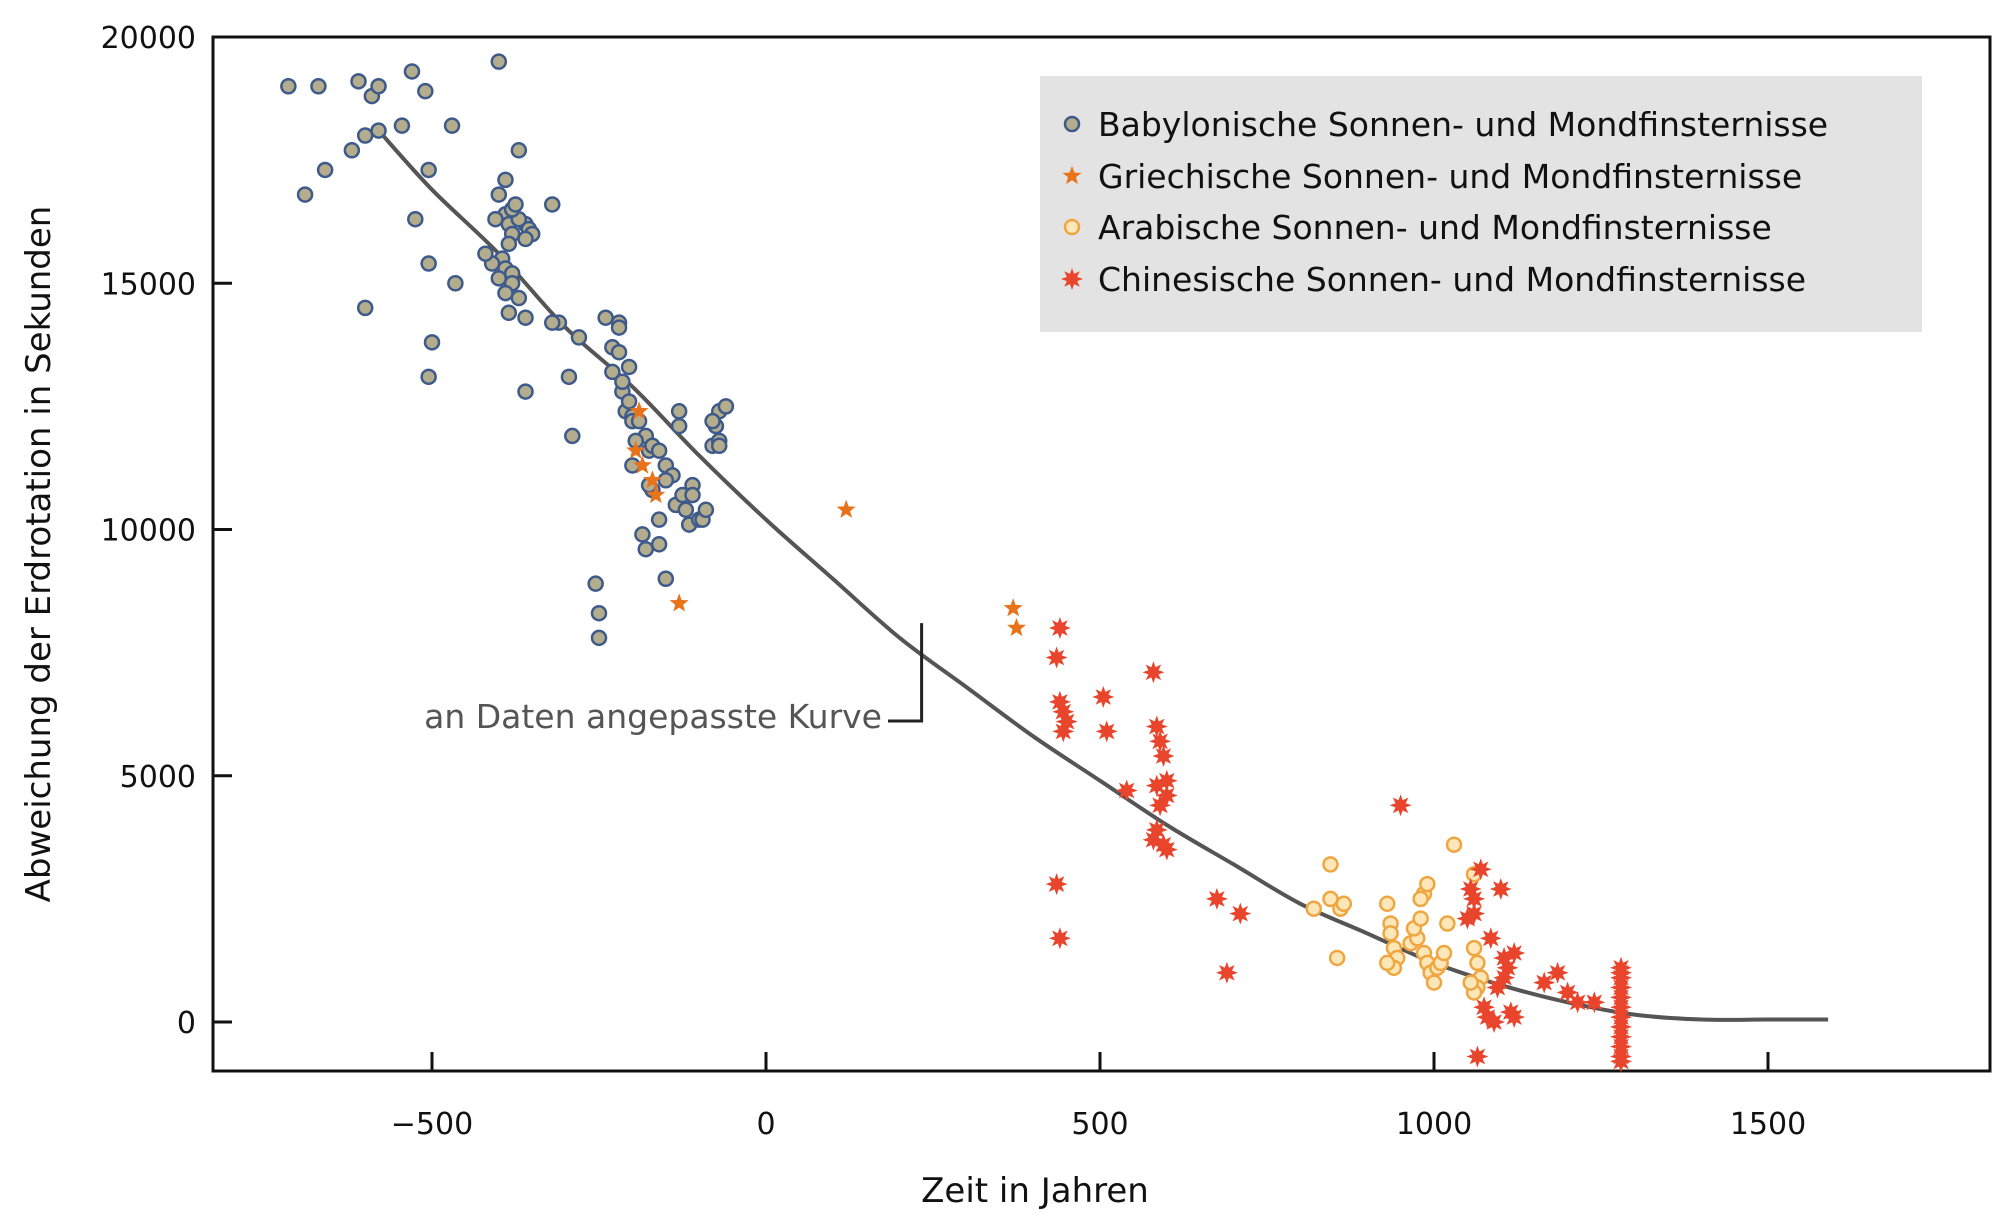  What do you see at coordinates (1435, 227) in the screenshot?
I see `legend-label-arabic: Arabische Sonnen- und Mondfinsternisse` at bounding box center [1435, 227].